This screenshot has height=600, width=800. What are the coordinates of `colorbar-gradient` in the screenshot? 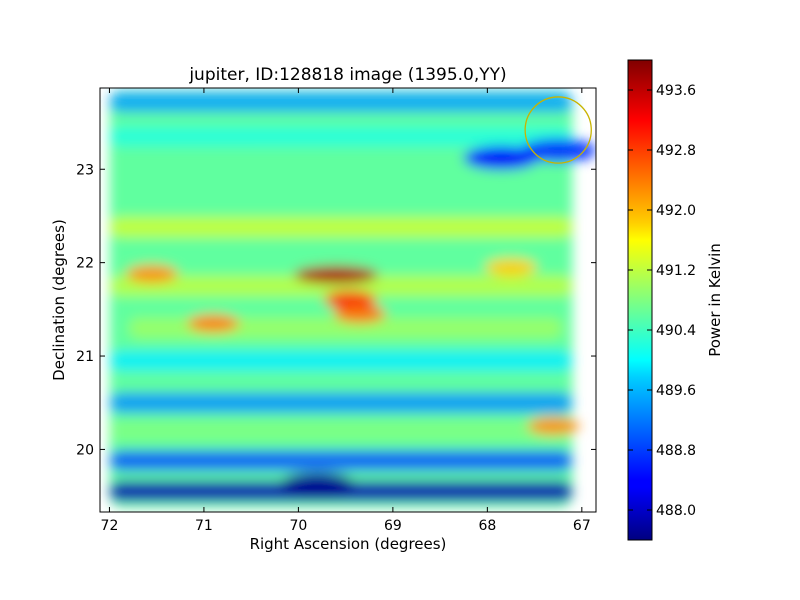 It's located at (640, 300).